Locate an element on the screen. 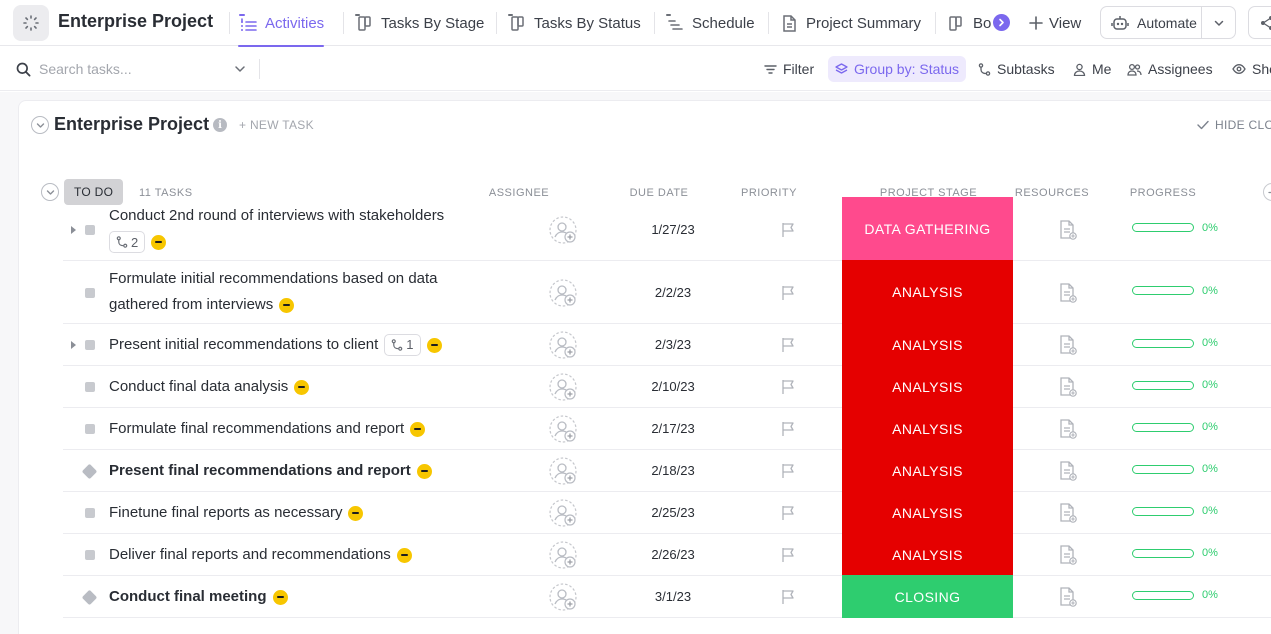 Image resolution: width=1271 pixels, height=634 pixels. due-date: 2/26/23 is located at coordinates (673, 554).